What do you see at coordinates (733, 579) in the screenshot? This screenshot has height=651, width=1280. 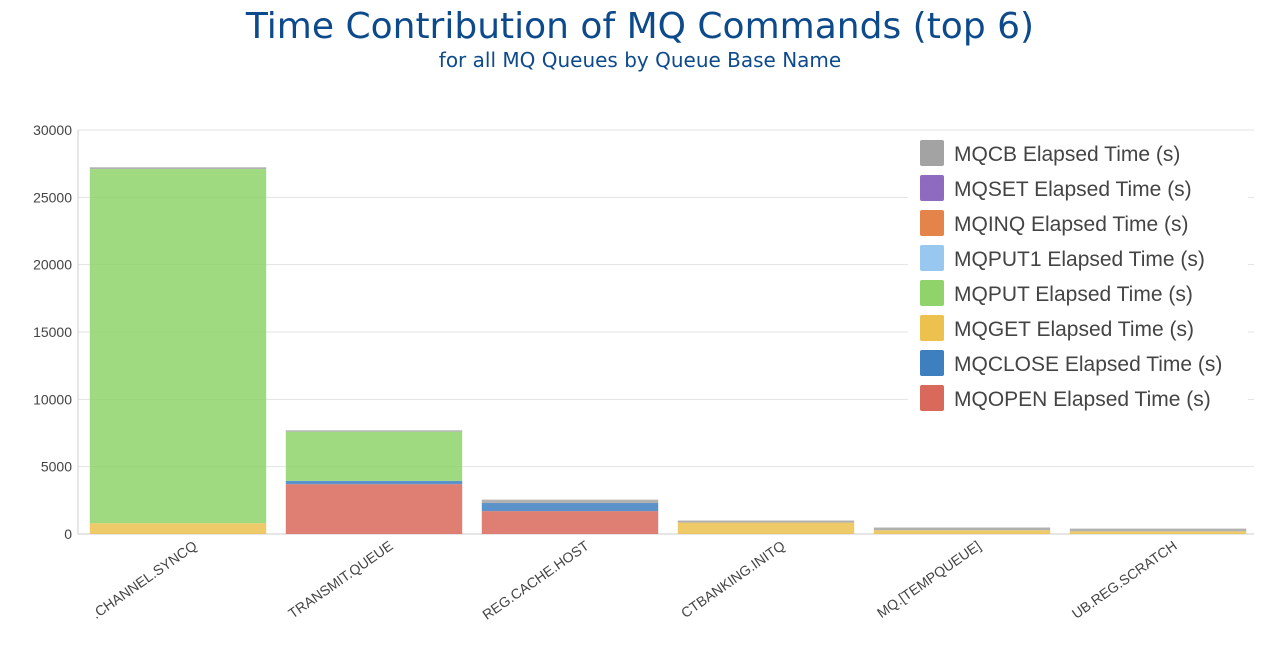 I see `x-tick-label: CTBANKING.INITQ` at bounding box center [733, 579].